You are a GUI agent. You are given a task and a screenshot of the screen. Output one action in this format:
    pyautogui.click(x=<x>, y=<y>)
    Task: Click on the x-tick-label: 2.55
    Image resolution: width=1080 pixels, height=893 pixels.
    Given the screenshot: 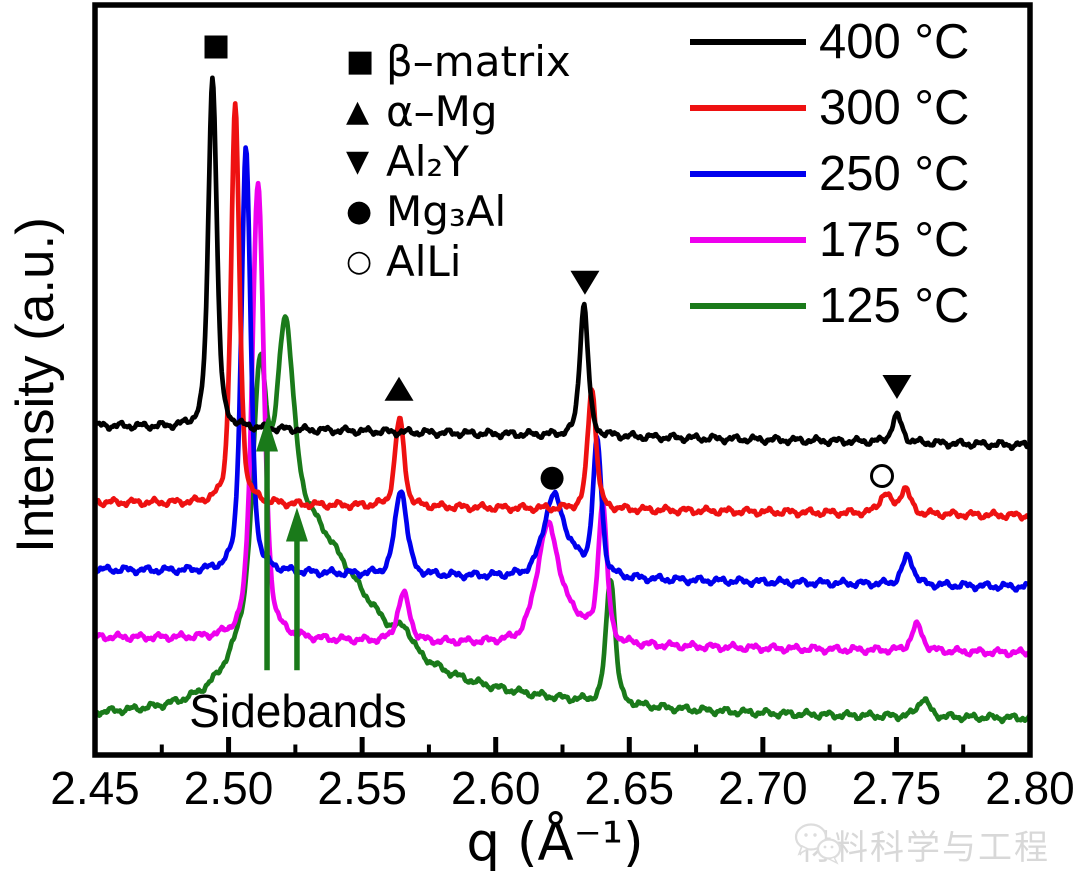 What is the action you would take?
    pyautogui.click(x=362, y=788)
    